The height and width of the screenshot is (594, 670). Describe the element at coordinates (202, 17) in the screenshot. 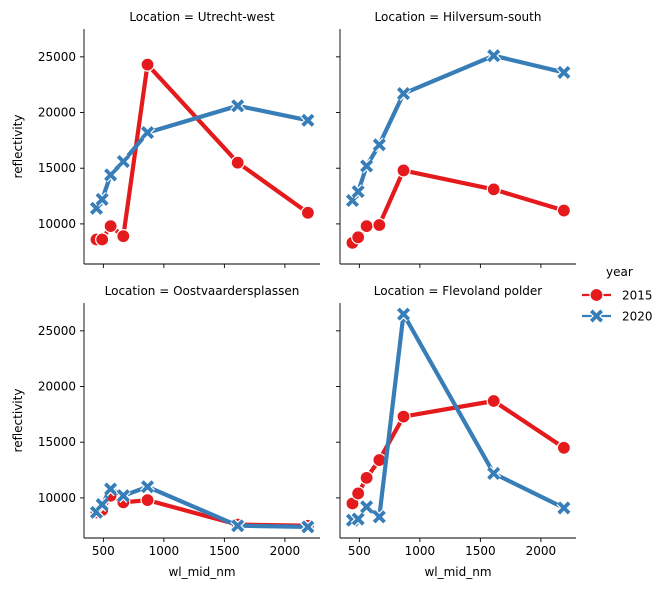

I see `panel-title-utrecht-west: Location = Utrecht-west` at that location.